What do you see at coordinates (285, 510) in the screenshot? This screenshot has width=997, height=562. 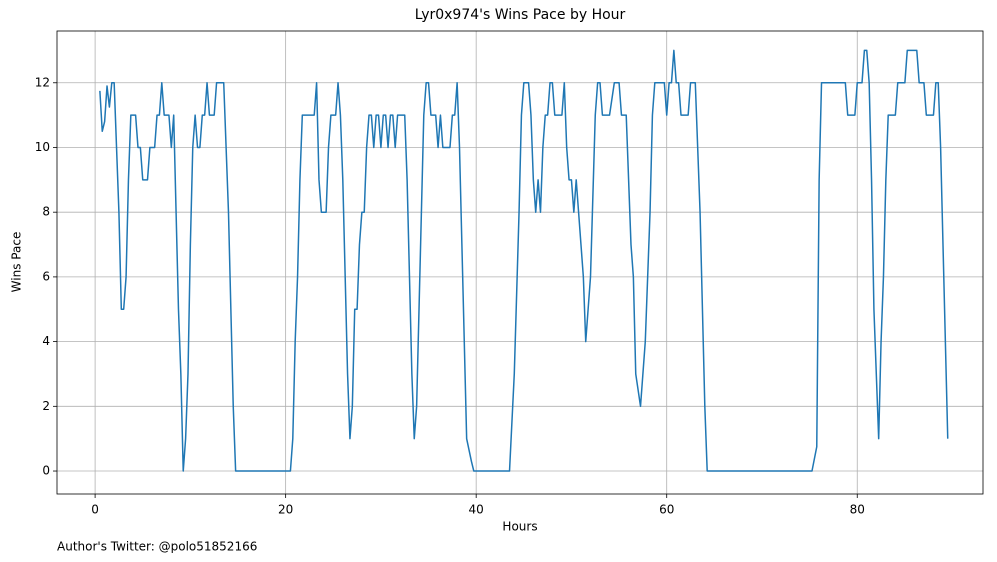 I see `x-tick-label: 20` at bounding box center [285, 510].